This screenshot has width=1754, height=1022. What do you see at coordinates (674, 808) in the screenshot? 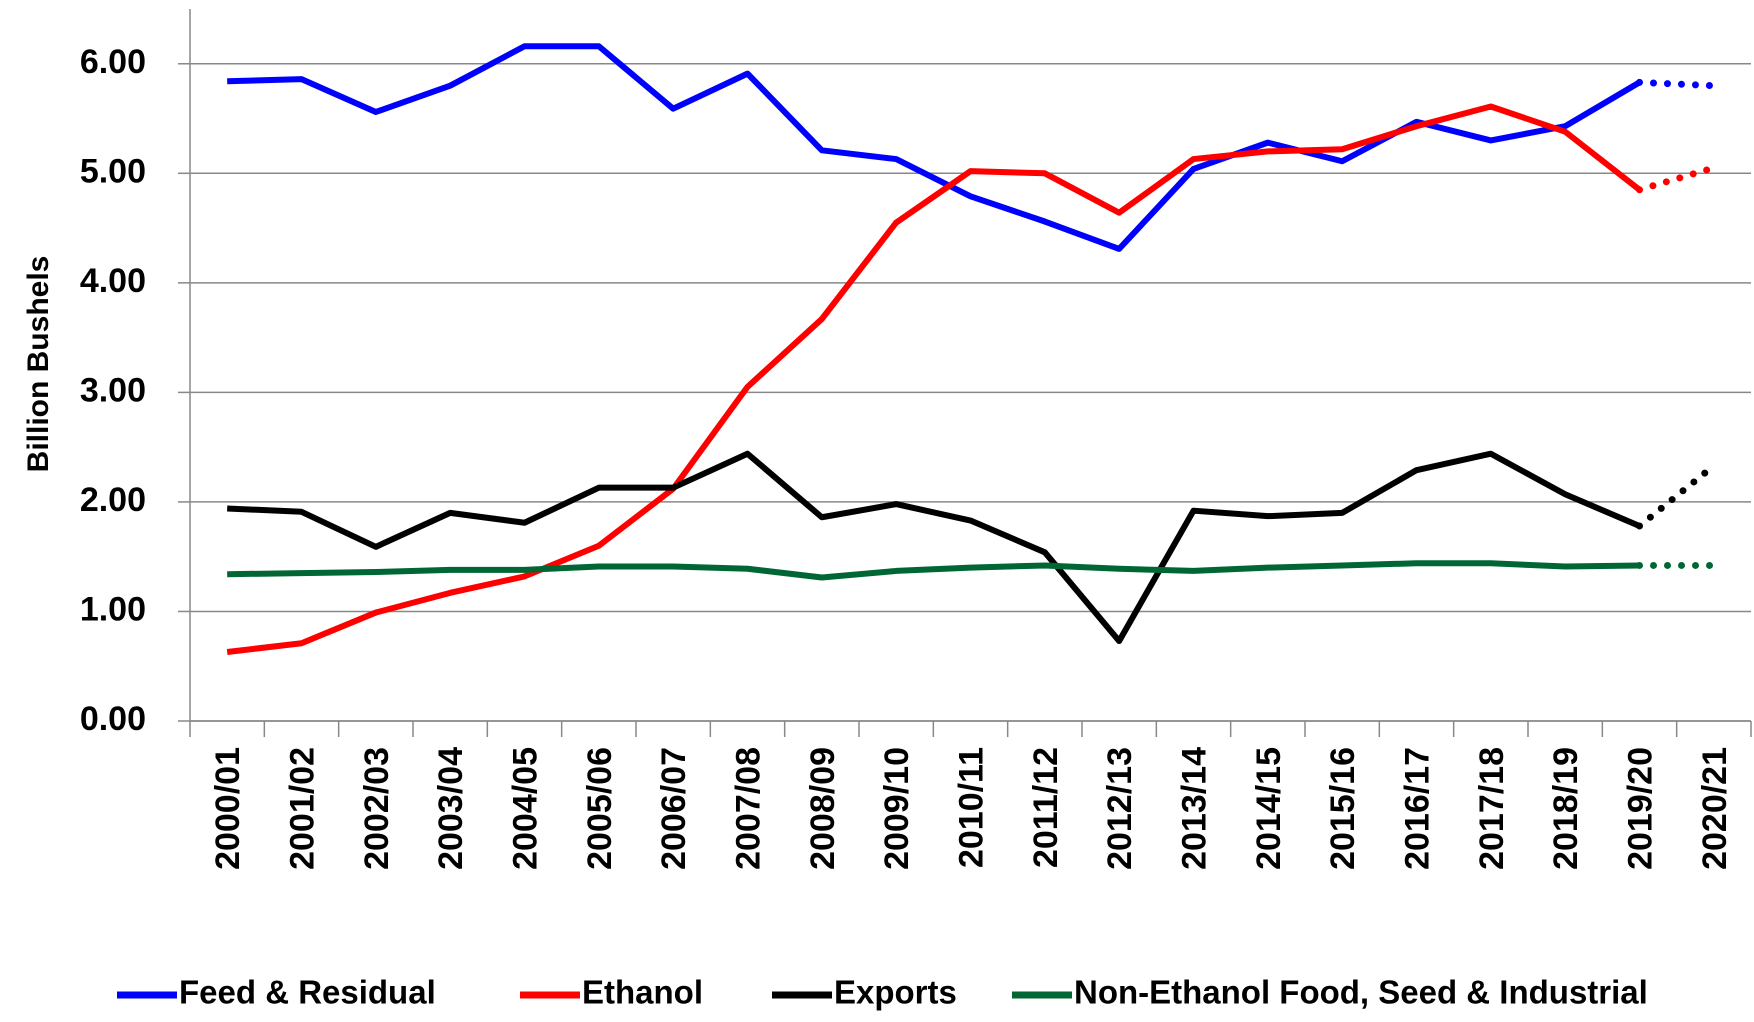
I see `x-tick-label: 2006/07` at bounding box center [674, 808].